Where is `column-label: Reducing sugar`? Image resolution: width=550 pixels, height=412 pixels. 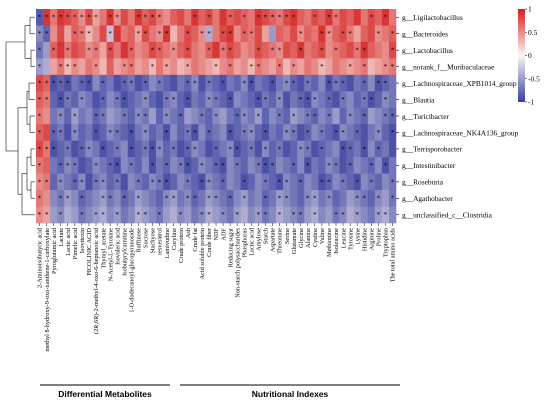
column-label: Reducing sugar is located at coordinates (230, 247).